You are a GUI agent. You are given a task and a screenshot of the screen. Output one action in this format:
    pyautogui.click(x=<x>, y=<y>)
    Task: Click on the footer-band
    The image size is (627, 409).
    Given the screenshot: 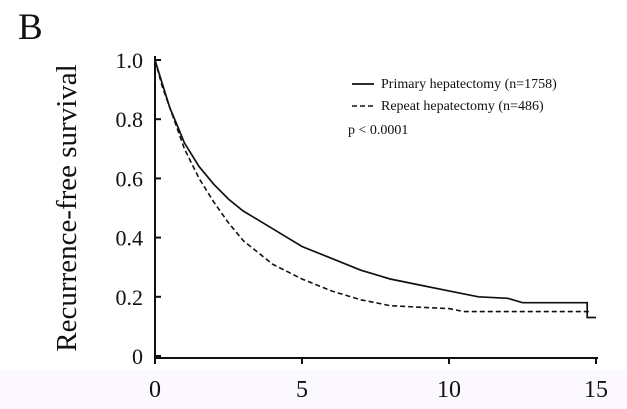 What is the action you would take?
    pyautogui.click(x=313, y=389)
    